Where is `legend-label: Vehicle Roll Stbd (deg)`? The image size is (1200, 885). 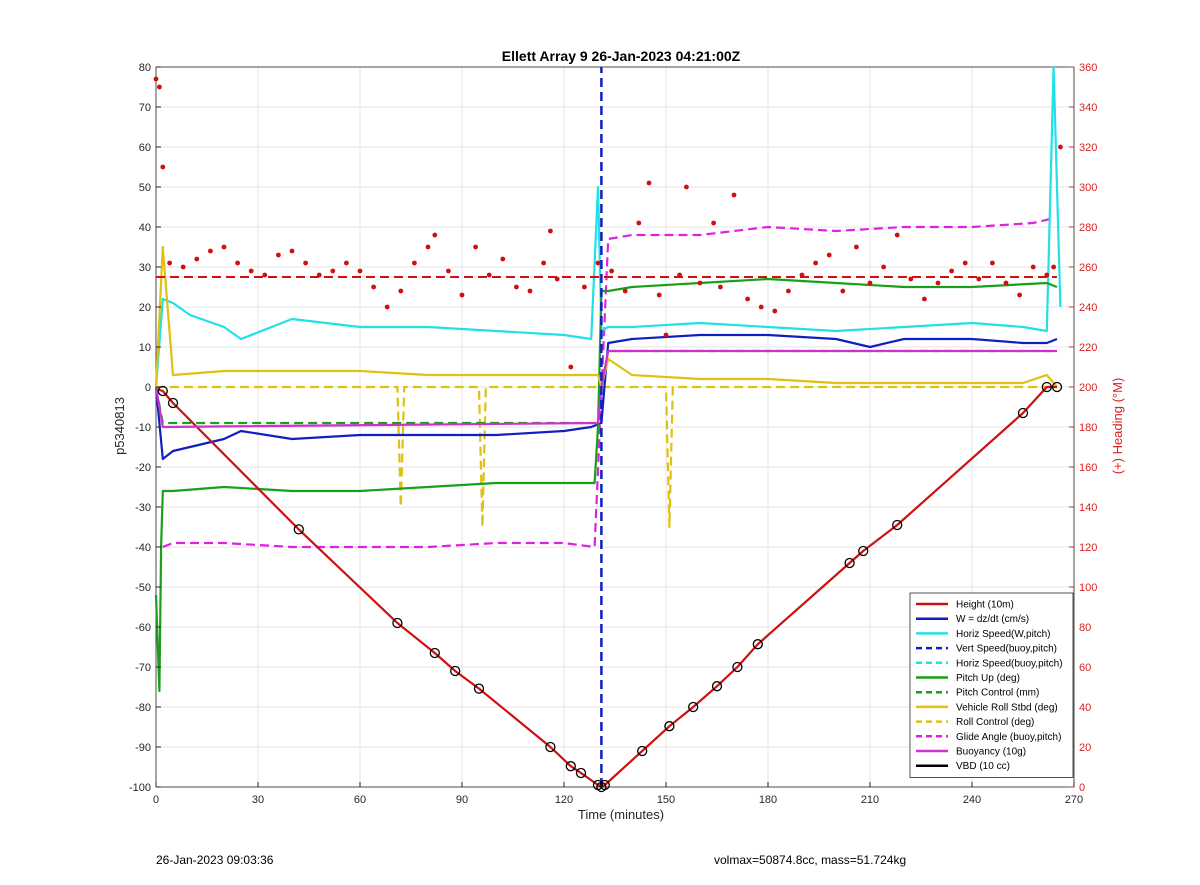 legend-label: Vehicle Roll Stbd (deg) is located at coordinates (1007, 707).